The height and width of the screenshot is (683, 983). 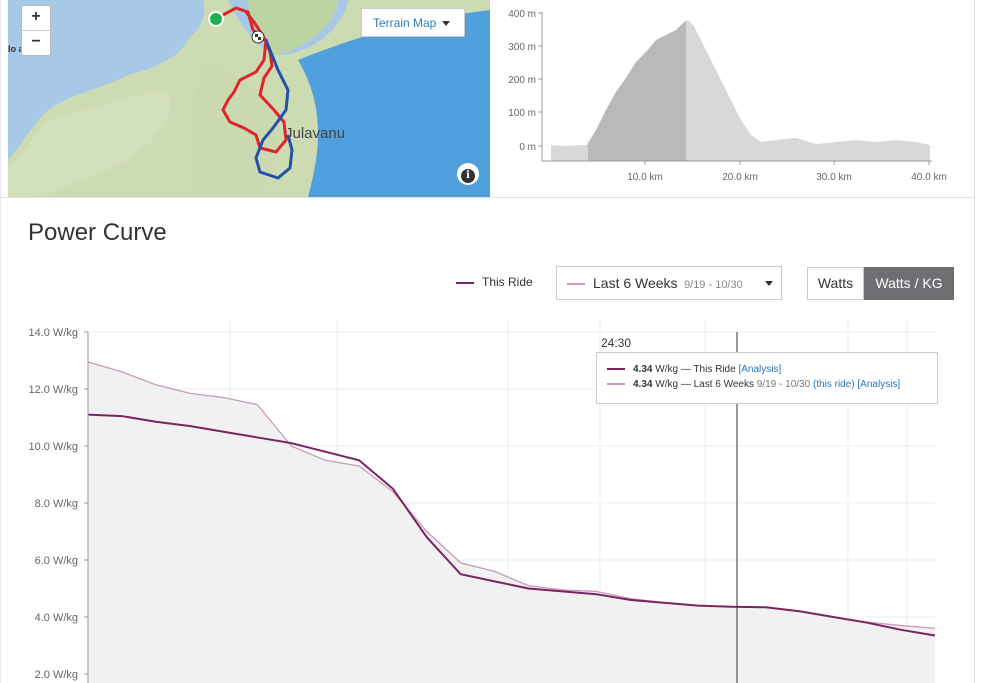 I want to click on elevation-highlight-area, so click(x=637, y=91).